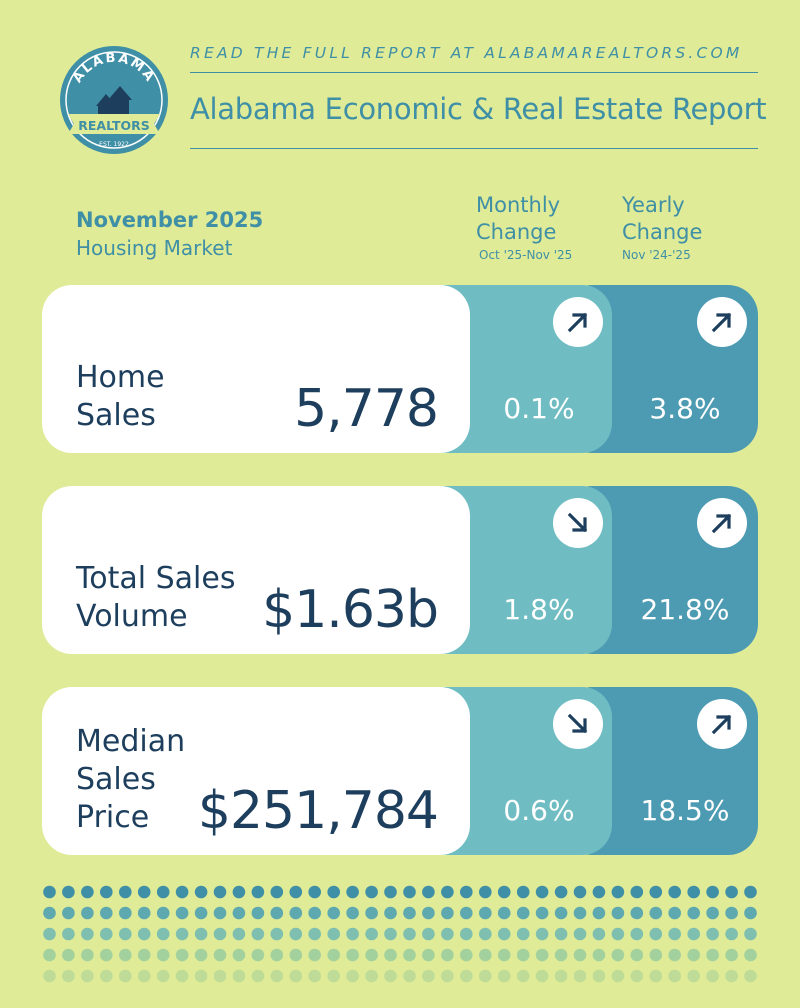 The image size is (800, 1008). I want to click on header-divider-top, so click(474, 72).